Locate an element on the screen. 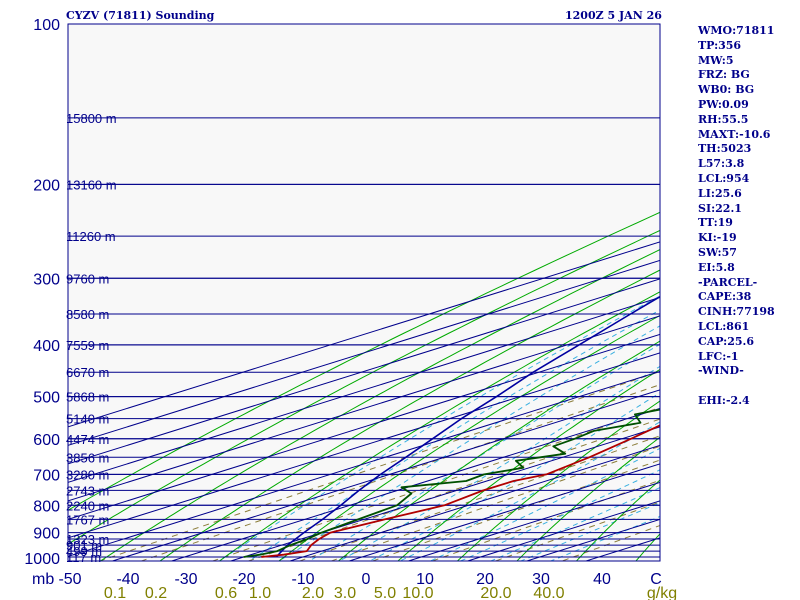 This screenshot has width=800, height=600. temperature-tick-label: -50 is located at coordinates (69, 579).